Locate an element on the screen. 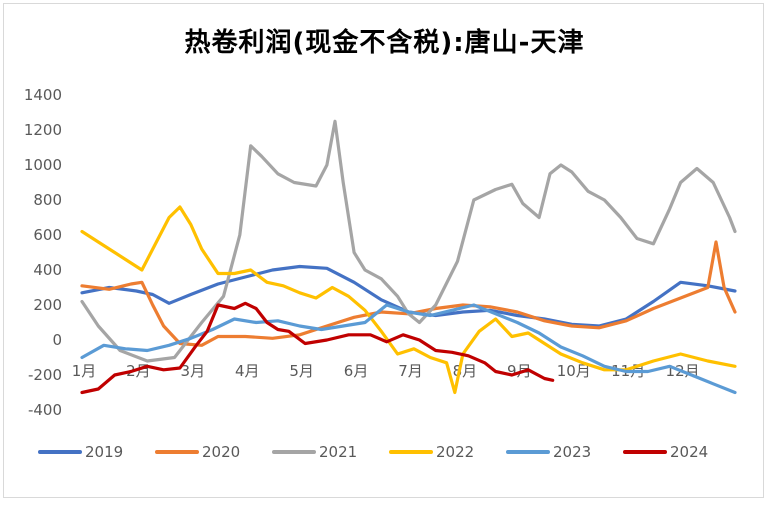 This screenshot has width=769, height=505. legend-label-2022: 2022 is located at coordinates (455, 452).